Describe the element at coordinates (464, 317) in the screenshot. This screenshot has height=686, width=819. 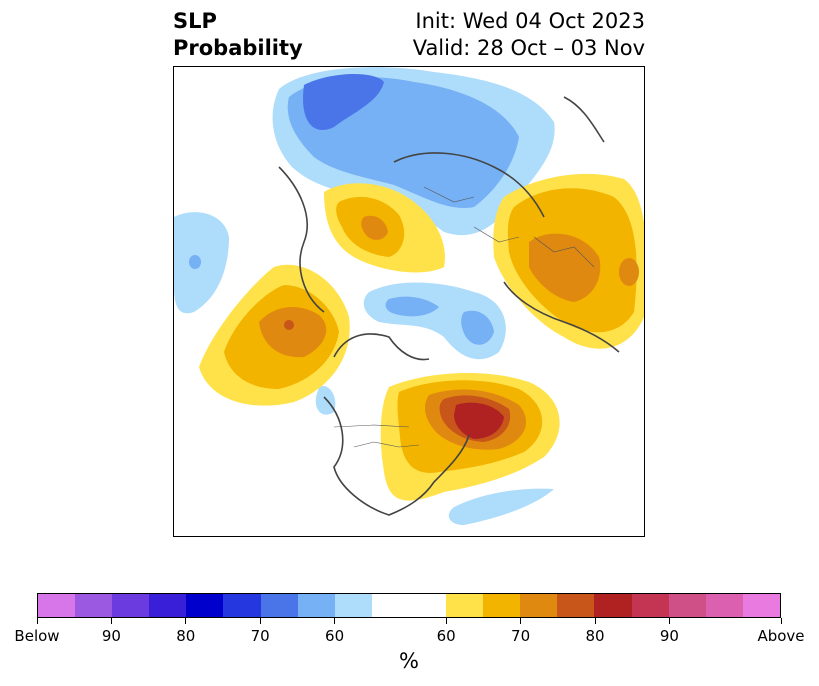
I see `borders` at that location.